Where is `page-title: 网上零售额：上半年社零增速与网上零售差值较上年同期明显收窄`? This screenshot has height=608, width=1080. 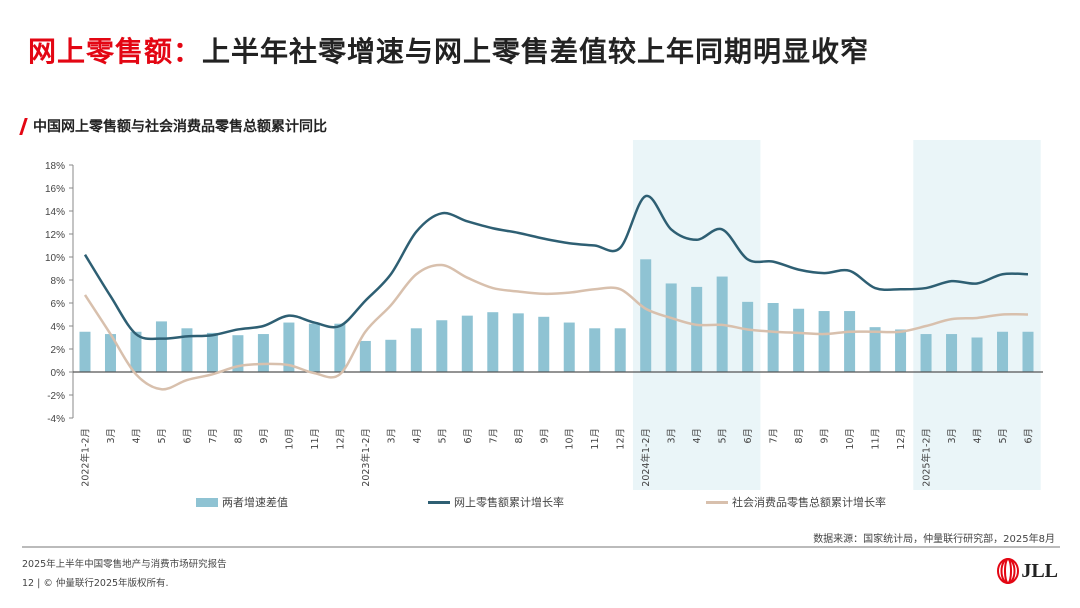
page-title: 网上零售额：上半年社零增速与网上零售差值较上年同期明显收窄 is located at coordinates (448, 50).